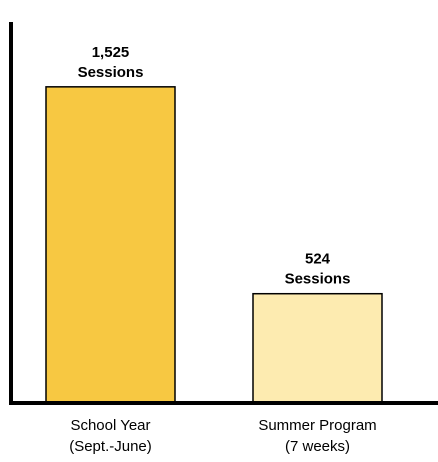 Image resolution: width=438 pixels, height=462 pixels. Describe the element at coordinates (111, 52) in the screenshot. I see `data-label-value-1: 1,525` at that location.